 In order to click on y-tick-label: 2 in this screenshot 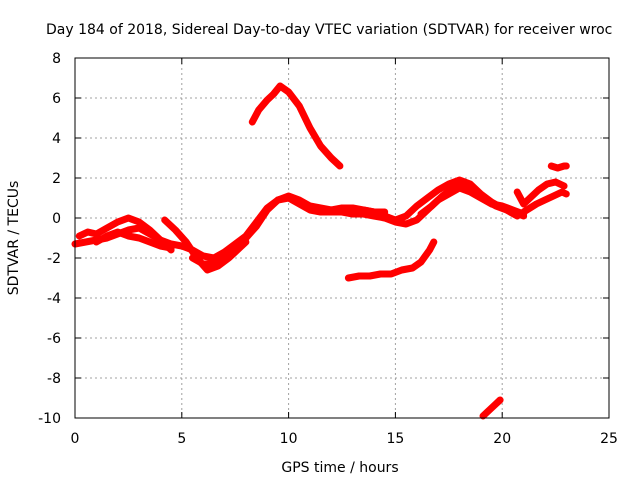, I will do `click(56, 179)`.